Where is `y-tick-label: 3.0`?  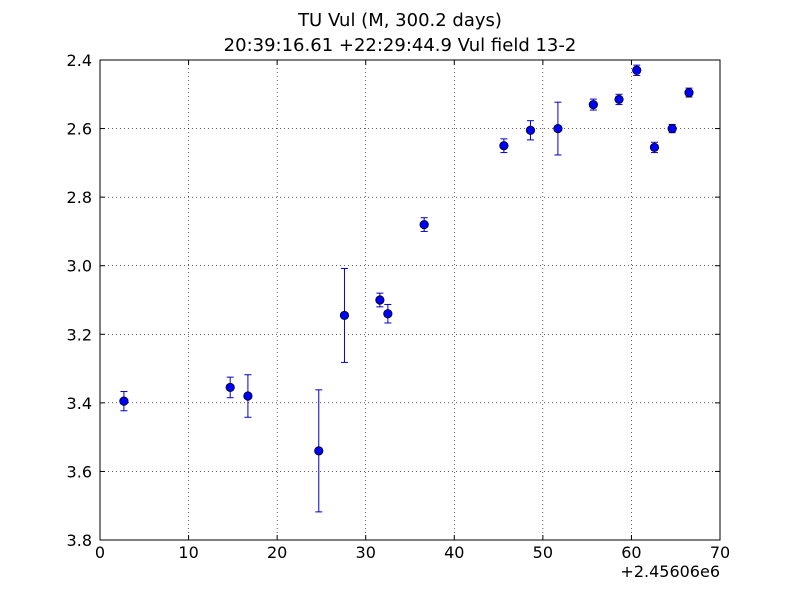 y-tick-label: 3.0 is located at coordinates (79, 266).